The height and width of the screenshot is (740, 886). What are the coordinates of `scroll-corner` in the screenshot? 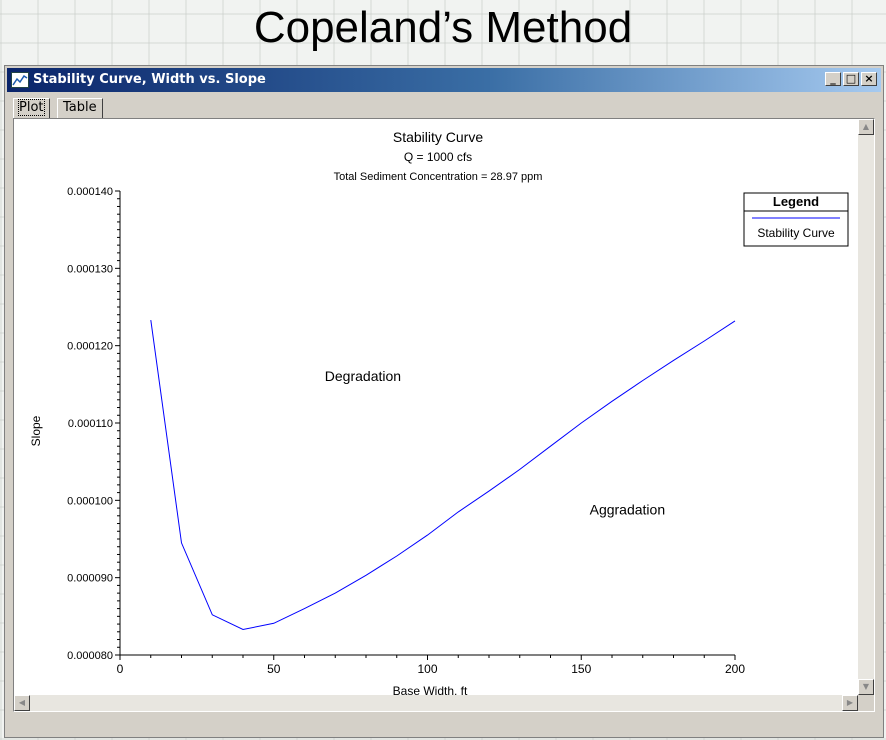 It's located at (866, 703).